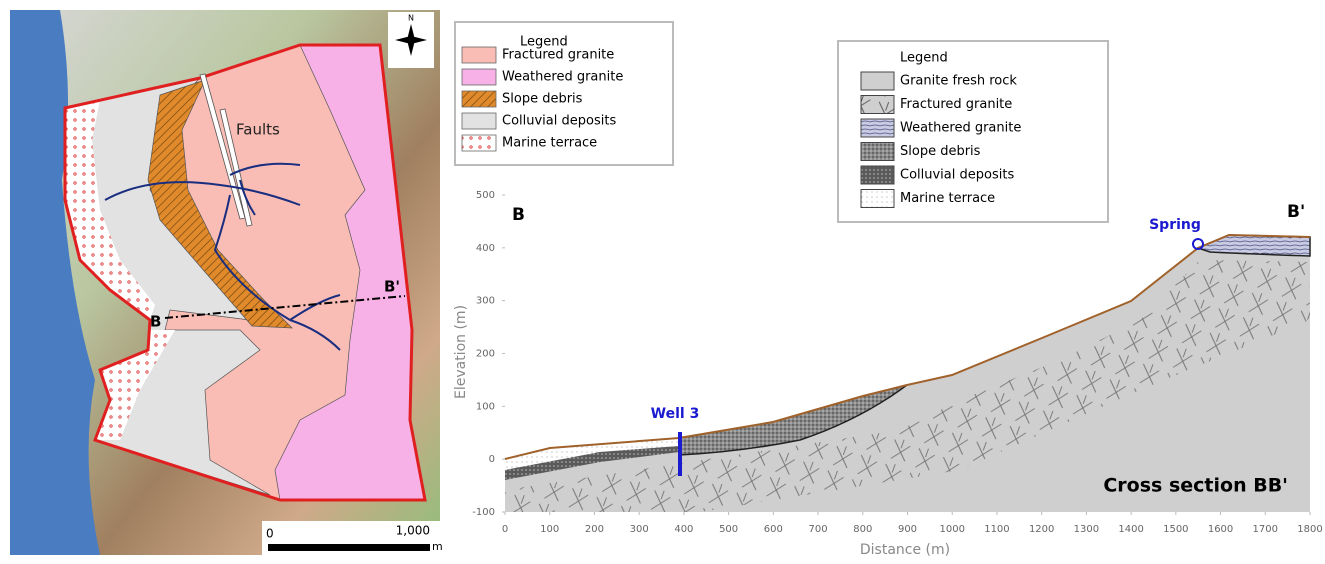 The width and height of the screenshot is (1325, 564). Describe the element at coordinates (1175, 225) in the screenshot. I see `spring-label: Spring` at that location.